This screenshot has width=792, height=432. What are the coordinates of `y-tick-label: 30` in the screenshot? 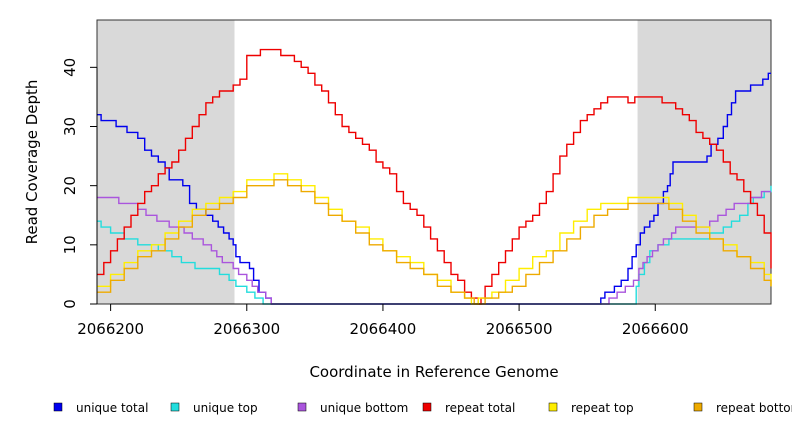 It's located at (70, 126).